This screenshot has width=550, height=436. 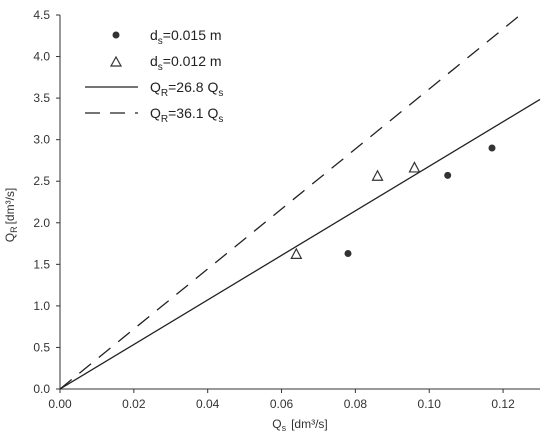 I want to click on y-axis-label: QR[dm³/s], so click(x=11, y=215).